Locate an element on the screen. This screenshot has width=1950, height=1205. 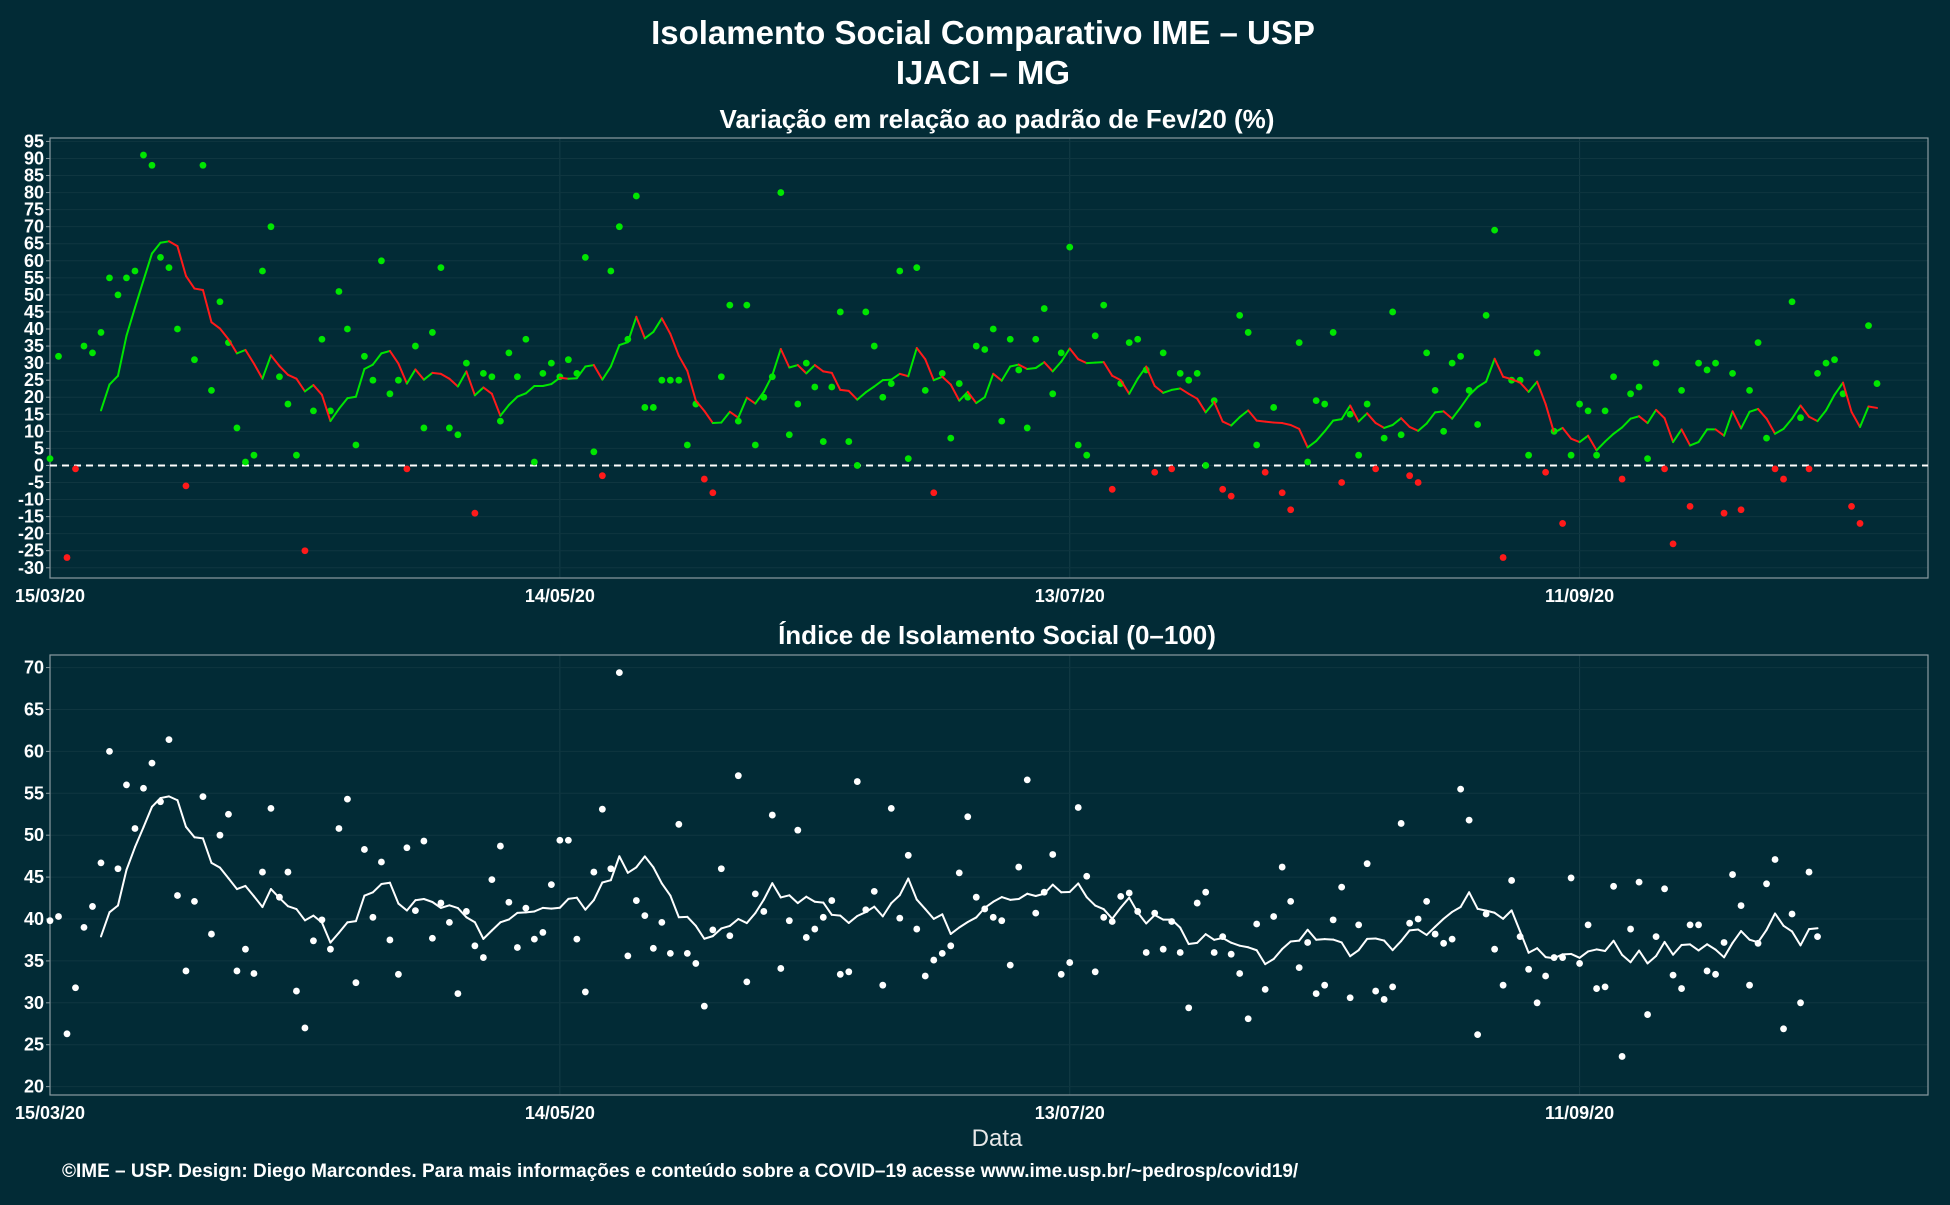
x-tick-label: 11/09/20 is located at coordinates (1579, 596).